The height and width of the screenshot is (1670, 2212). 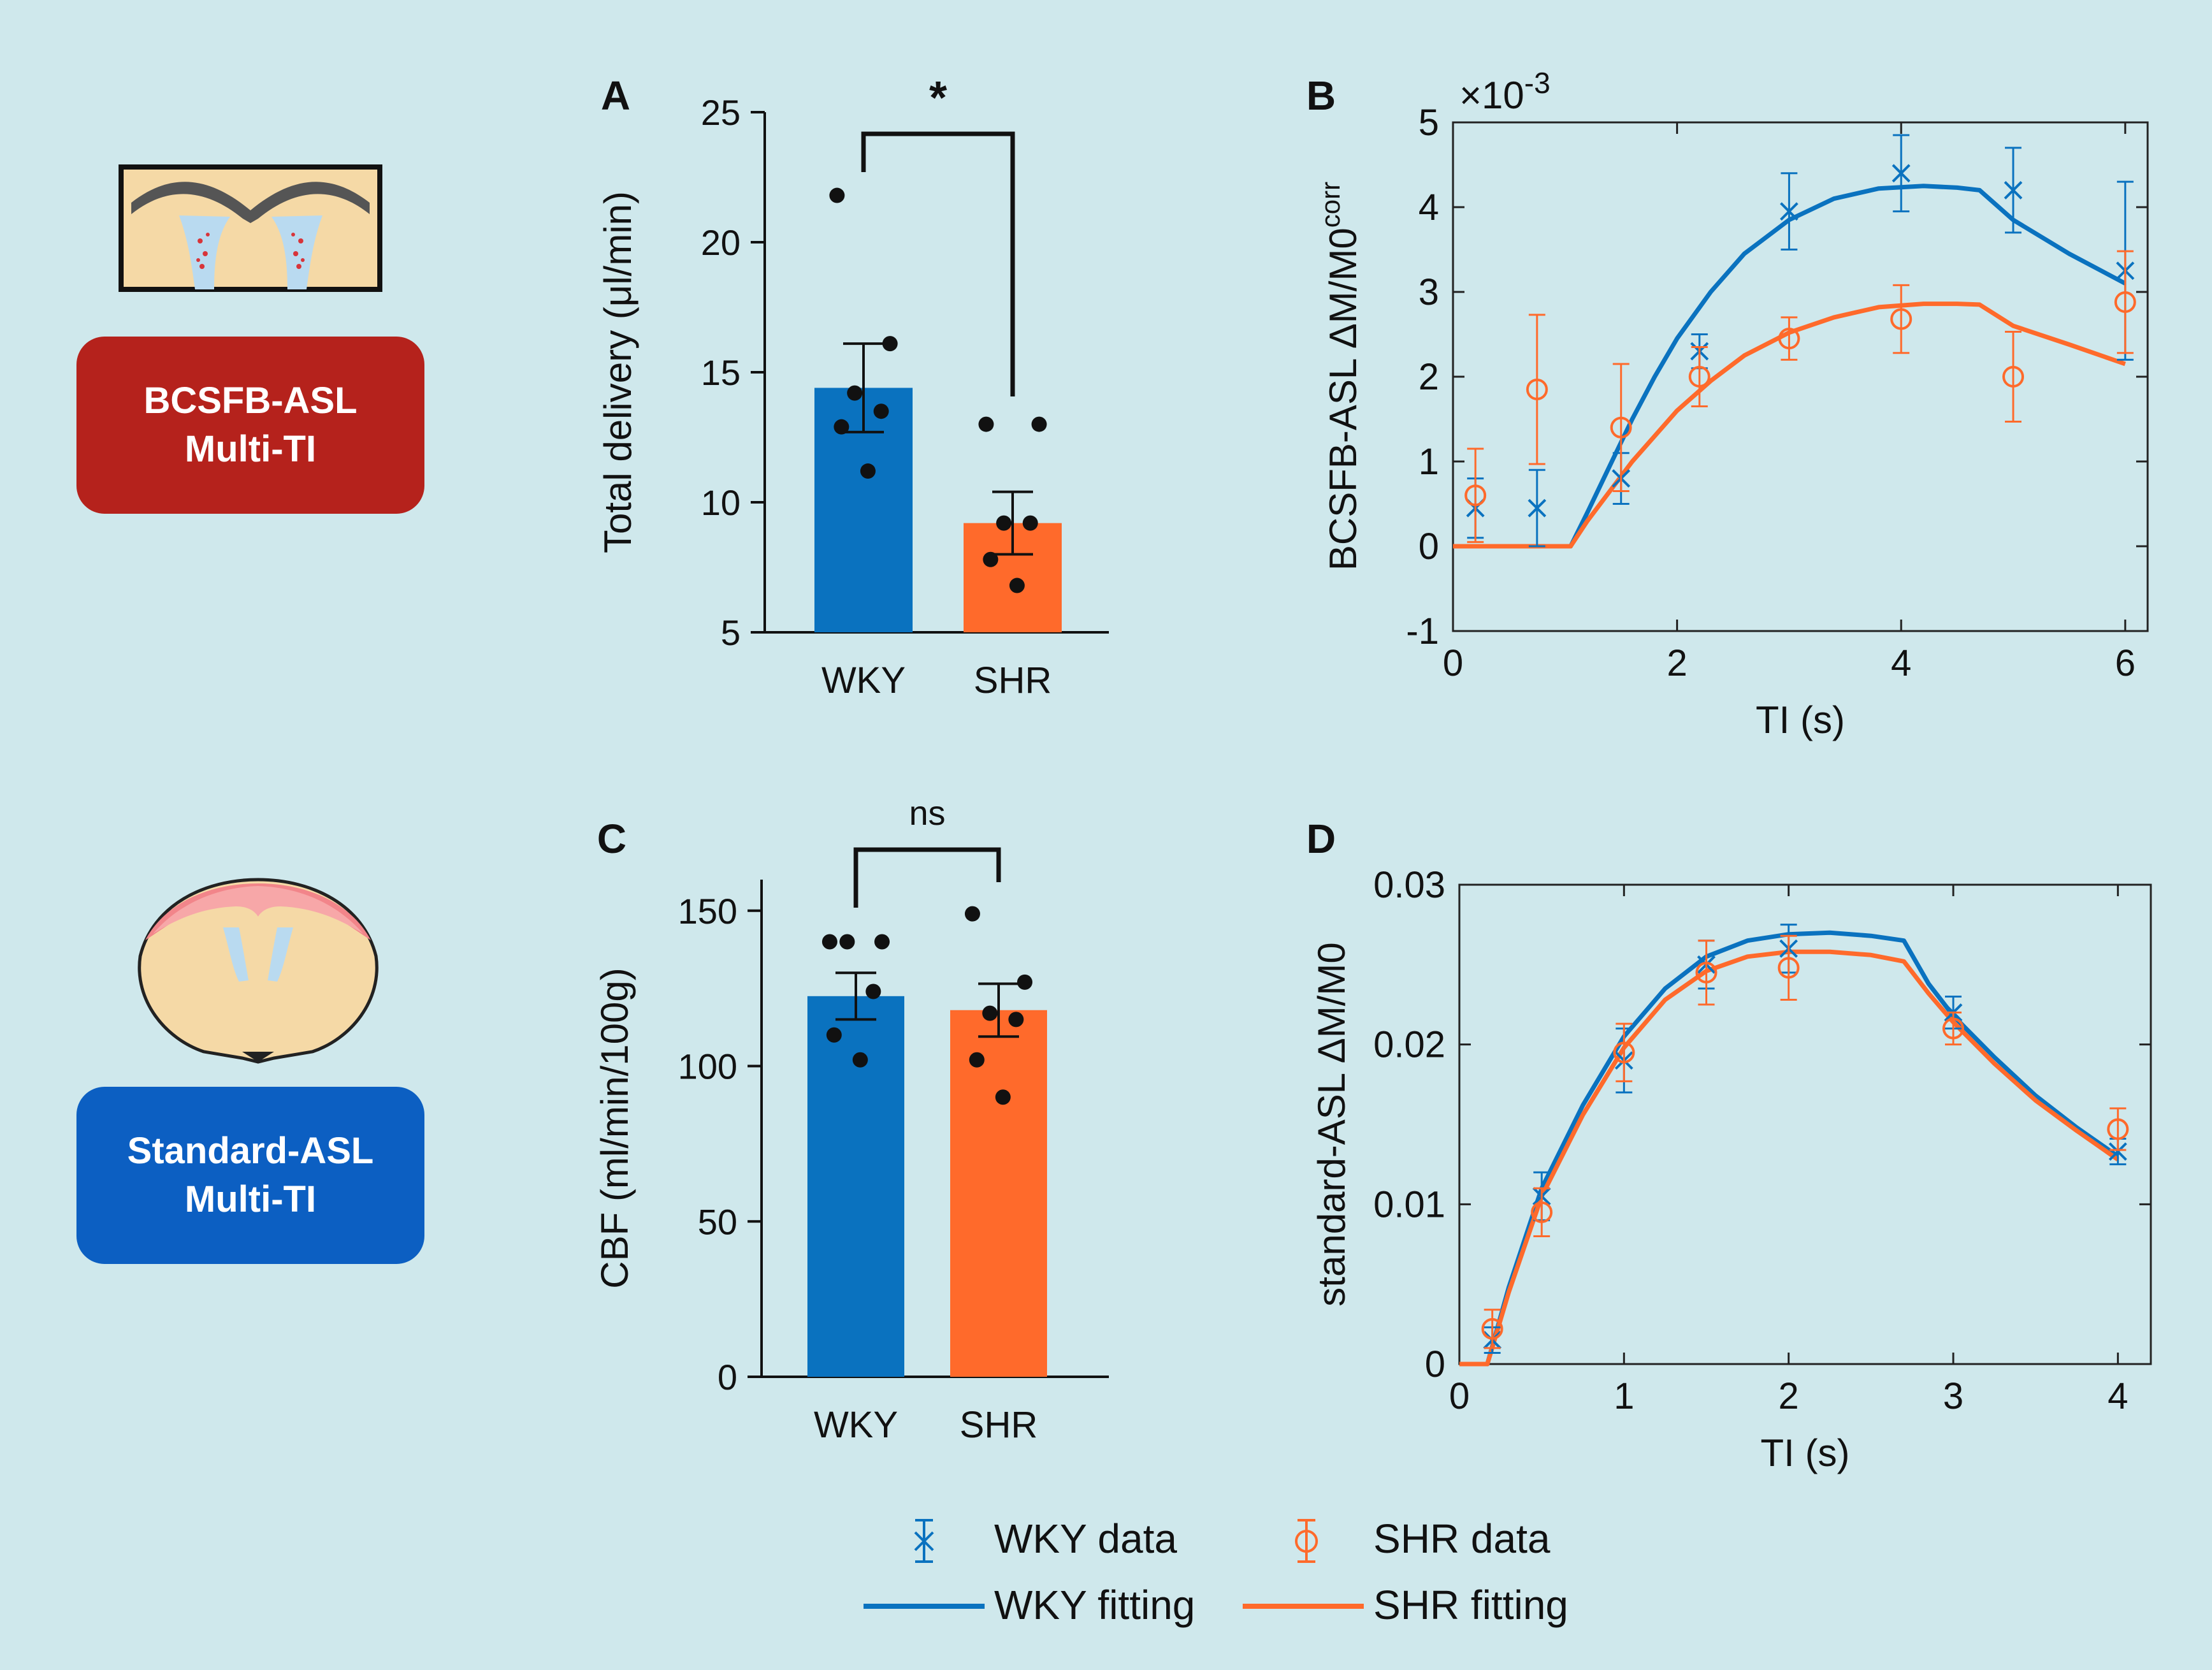 I want to click on legend-wky-fitting-label: WKY fitting, so click(x=1095, y=1605).